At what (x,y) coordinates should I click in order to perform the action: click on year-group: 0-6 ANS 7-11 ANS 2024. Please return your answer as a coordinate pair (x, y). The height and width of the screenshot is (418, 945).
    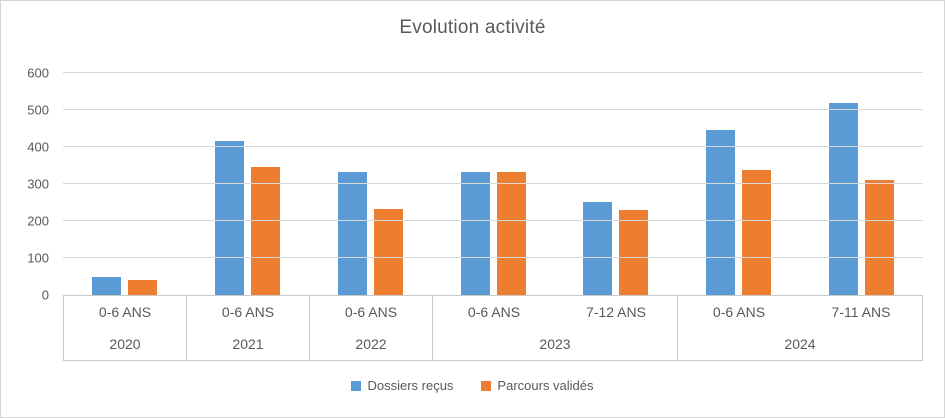
    Looking at the image, I should click on (800, 328).